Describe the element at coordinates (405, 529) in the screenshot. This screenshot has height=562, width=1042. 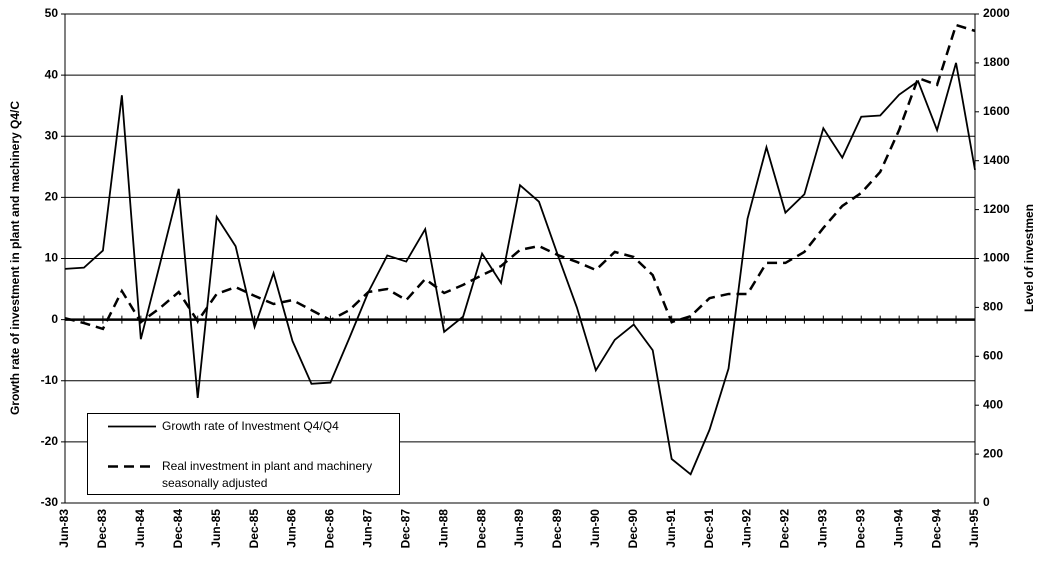
I see `x-tick-label: Dec-87` at that location.